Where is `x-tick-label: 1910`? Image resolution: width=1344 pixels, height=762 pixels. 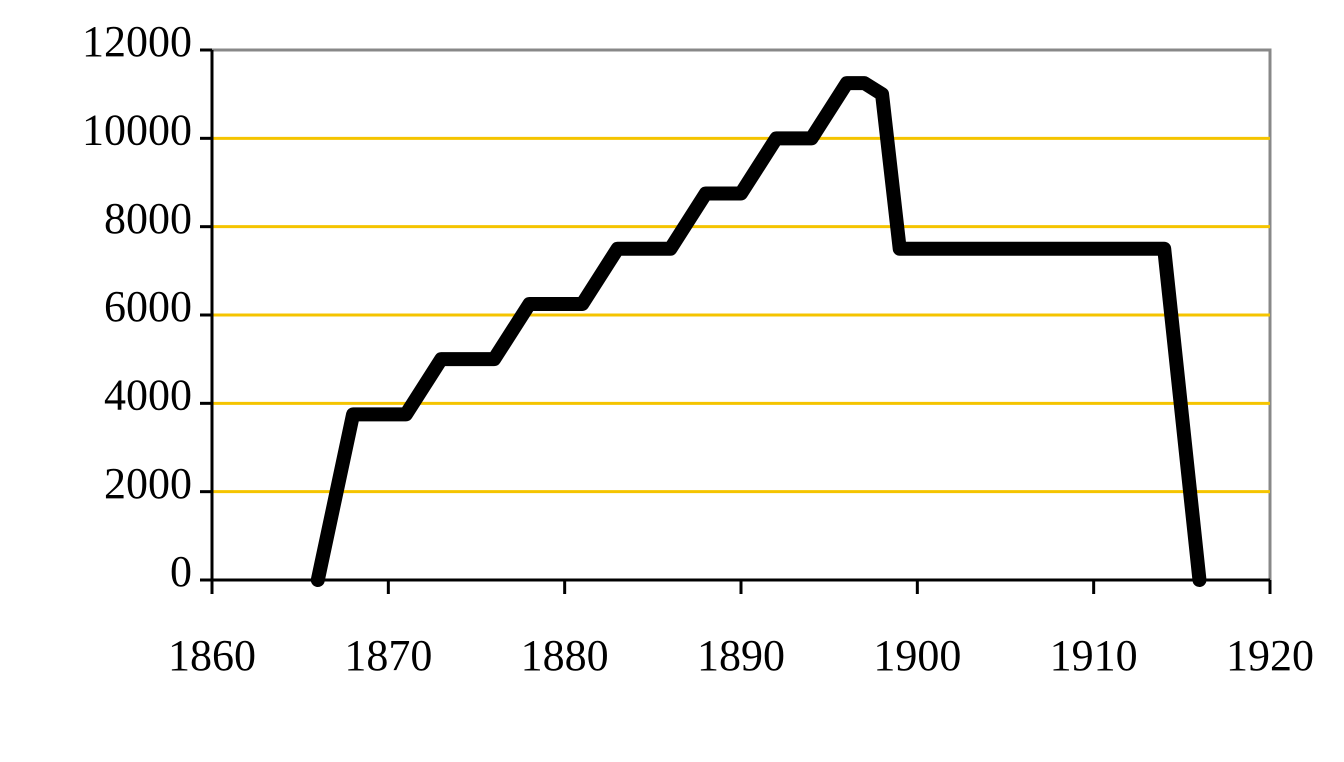 x-tick-label: 1910 is located at coordinates (1094, 655).